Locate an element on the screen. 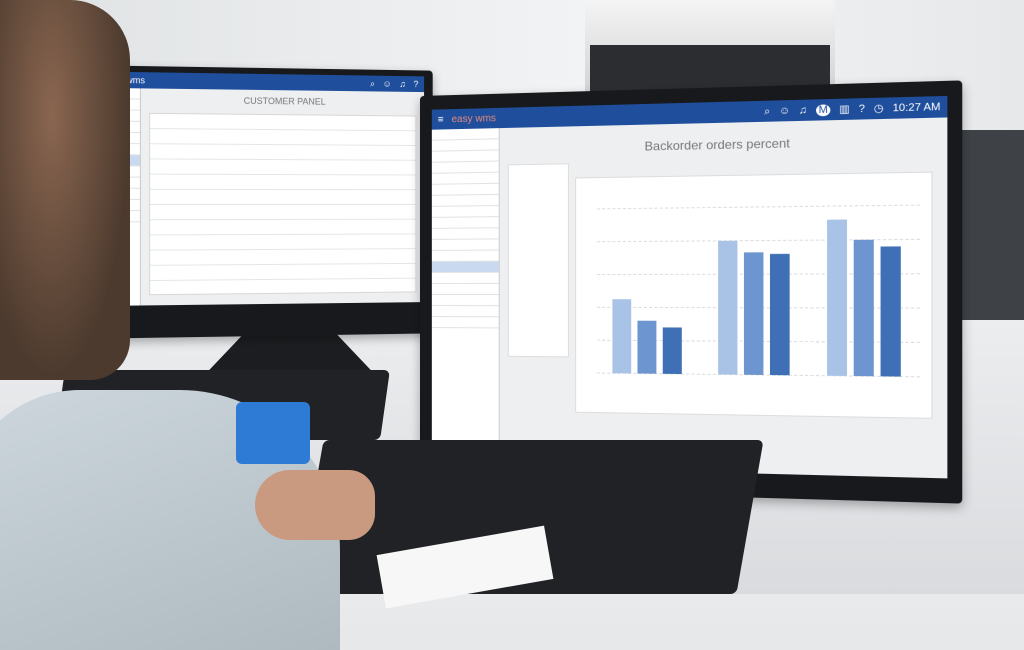 This screenshot has width=1024, height=650. panel-title: CUSTOMER PANEL is located at coordinates (284, 101).